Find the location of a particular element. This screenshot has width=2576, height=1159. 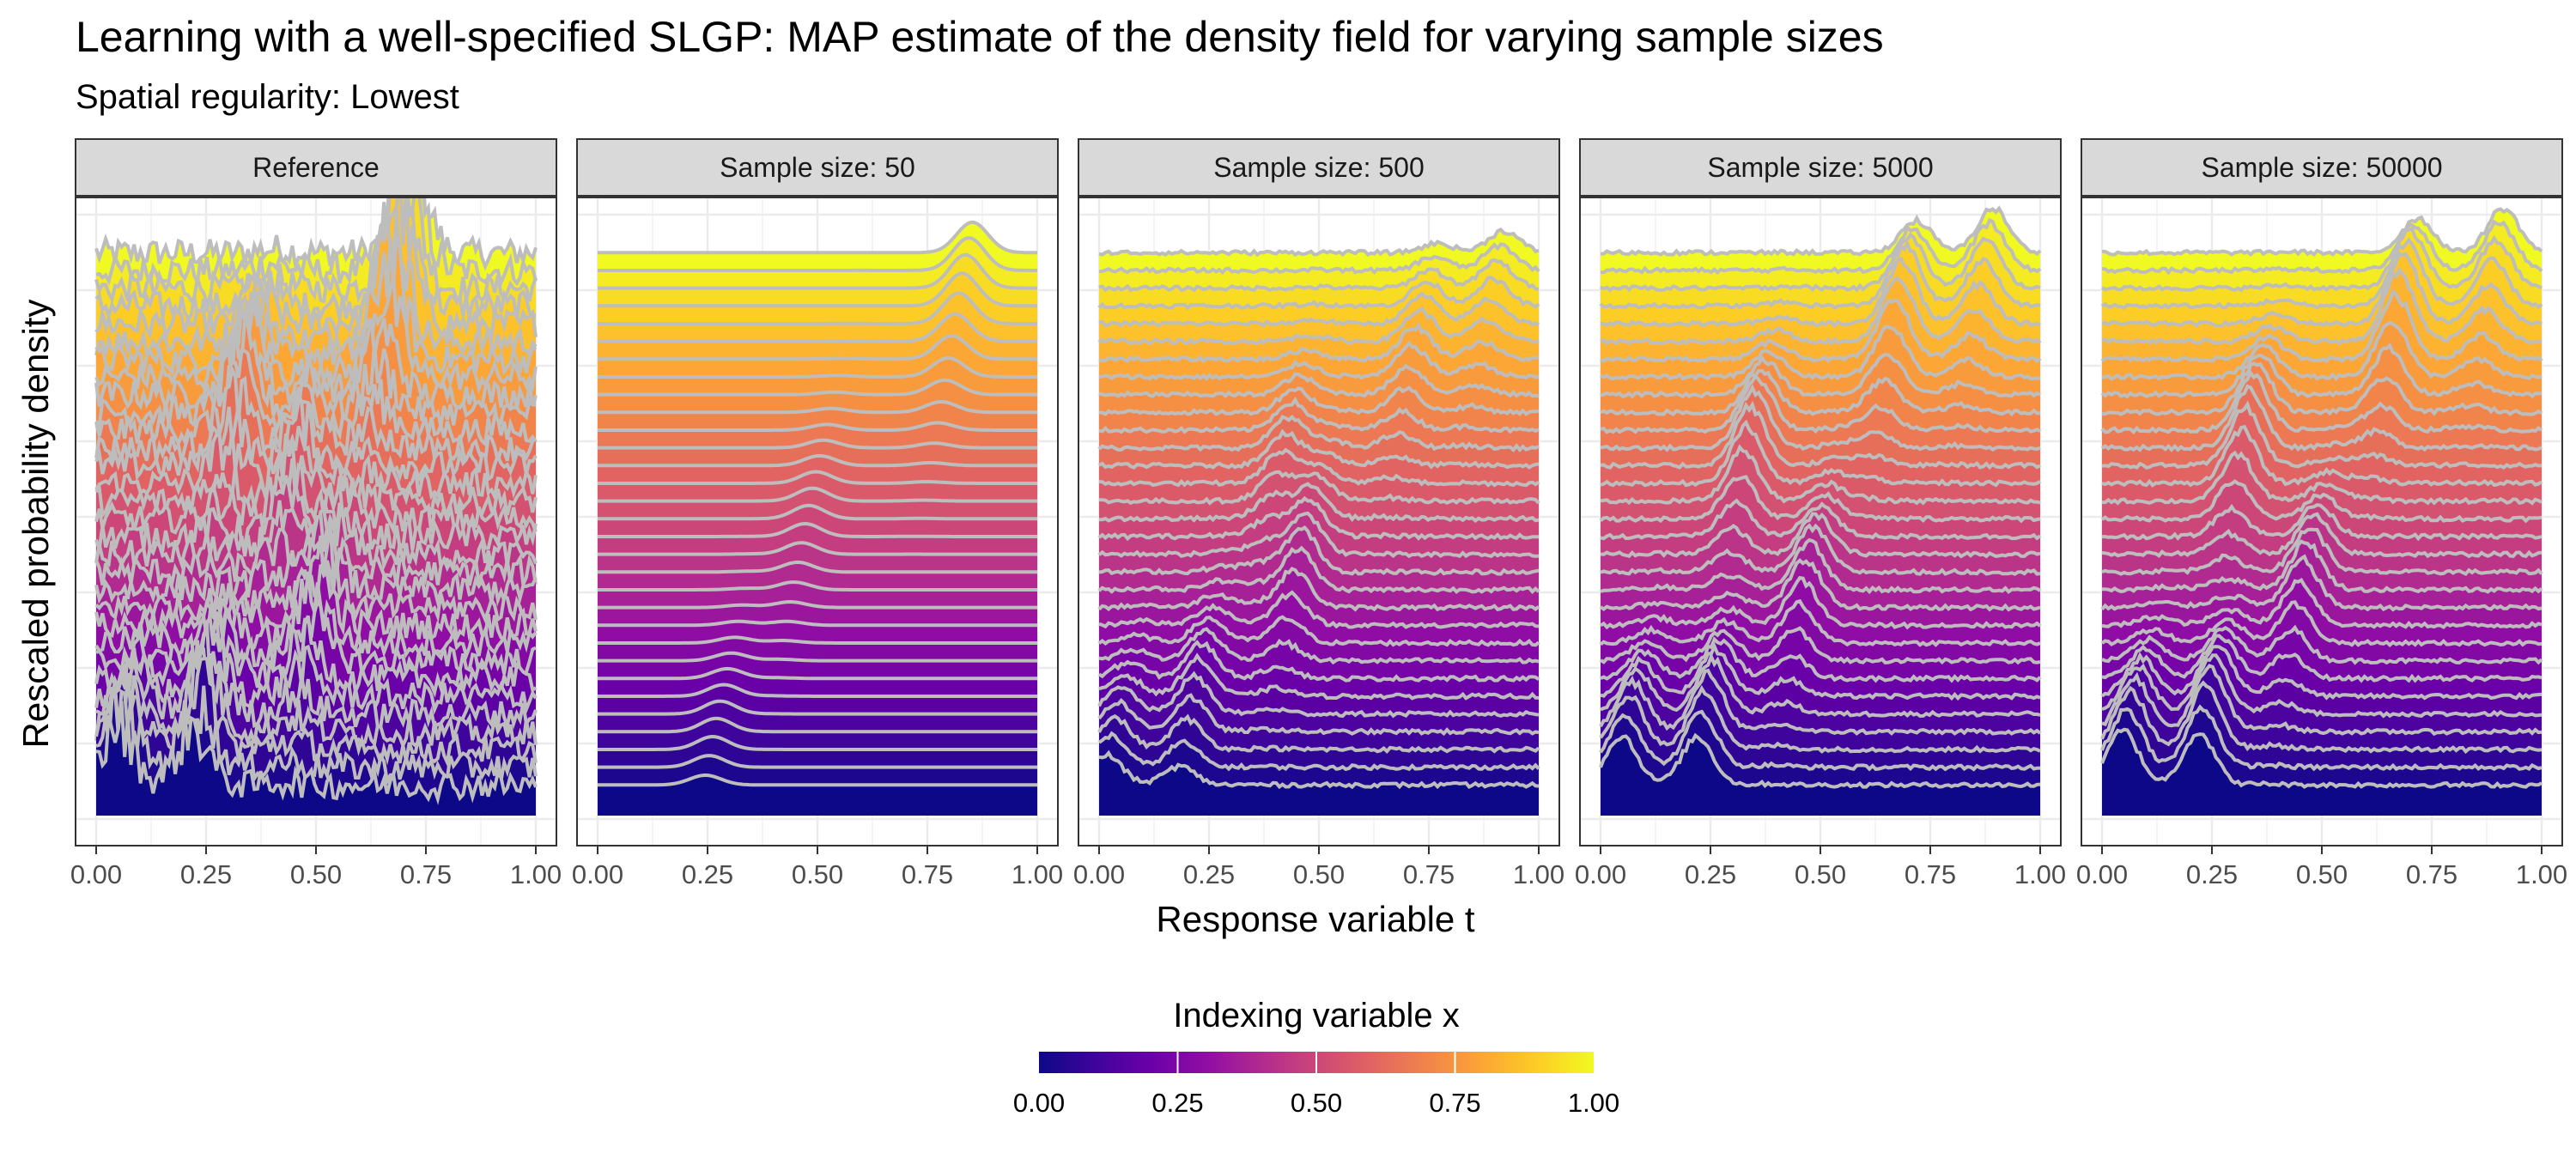

legend-tick-label: 0.75 is located at coordinates (1455, 1103).